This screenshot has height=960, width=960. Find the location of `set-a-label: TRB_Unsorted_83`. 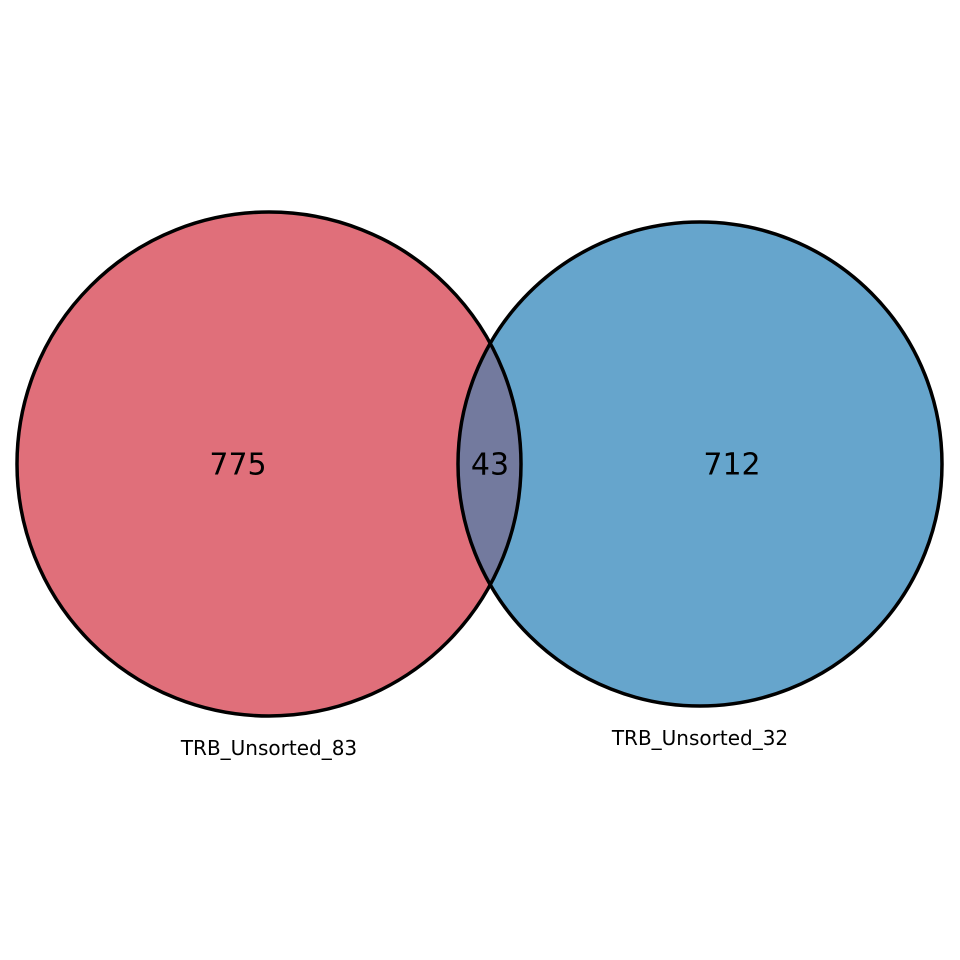

set-a-label: TRB_Unsorted_83 is located at coordinates (268, 748).